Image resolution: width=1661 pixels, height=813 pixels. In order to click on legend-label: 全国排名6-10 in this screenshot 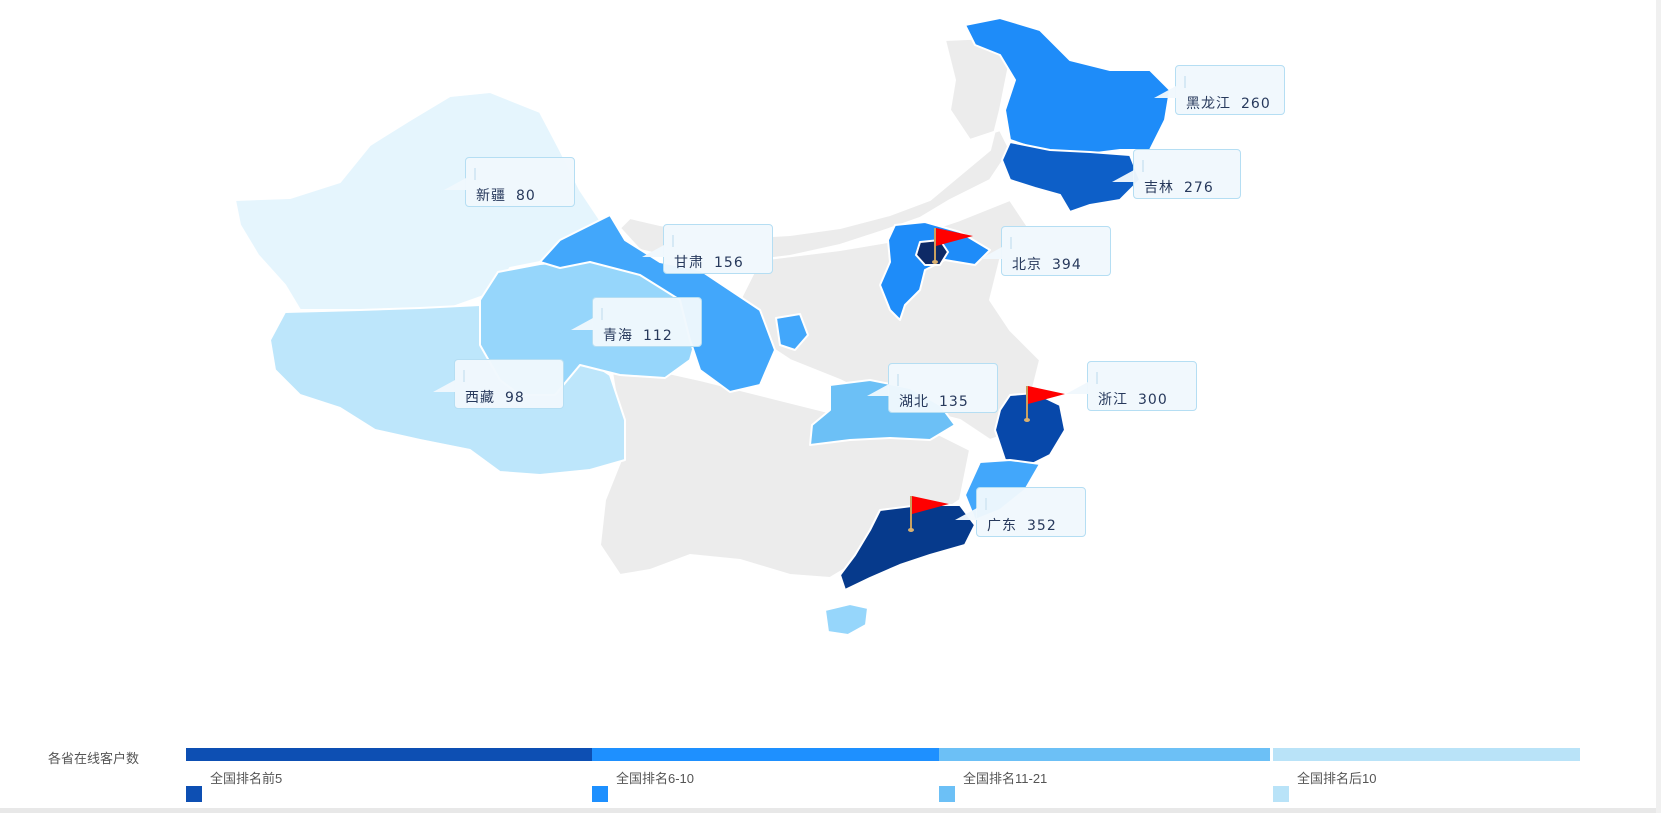, I will do `click(655, 778)`.